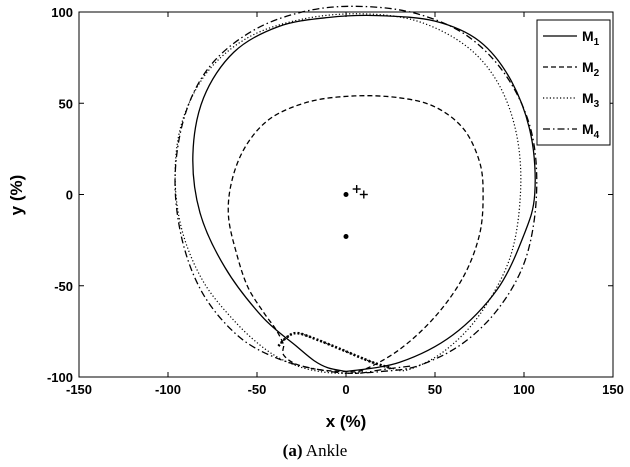 The height and width of the screenshot is (467, 630). What do you see at coordinates (346, 421) in the screenshot?
I see `x-axis-label: x (%)` at bounding box center [346, 421].